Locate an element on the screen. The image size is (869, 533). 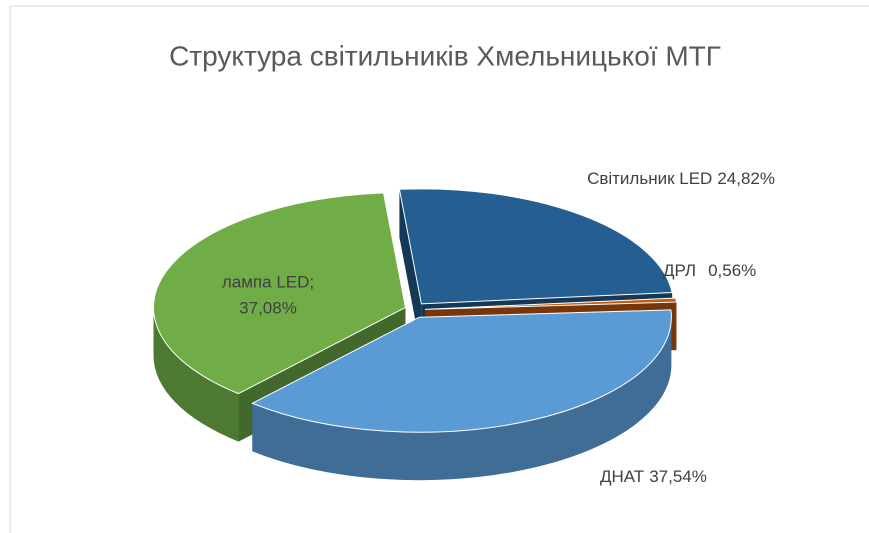
data-label-value: 37,08% is located at coordinates (268, 307).